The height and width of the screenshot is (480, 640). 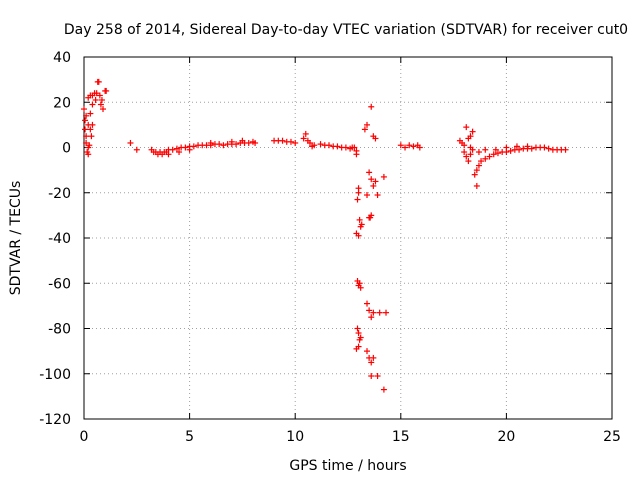 What do you see at coordinates (506, 437) in the screenshot?
I see `x-tick-label: 20` at bounding box center [506, 437].